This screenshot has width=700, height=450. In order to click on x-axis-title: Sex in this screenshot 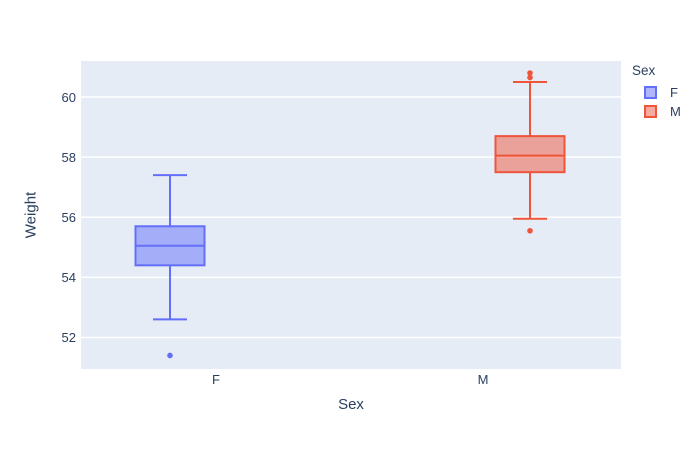, I will do `click(351, 404)`.